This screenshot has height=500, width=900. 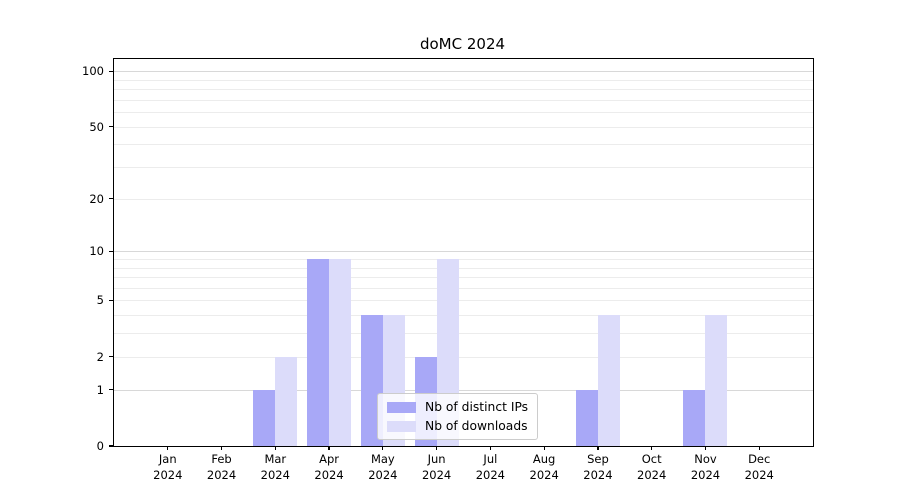 I want to click on legend-item-downloads: Nb of downloads, so click(x=457, y=426).